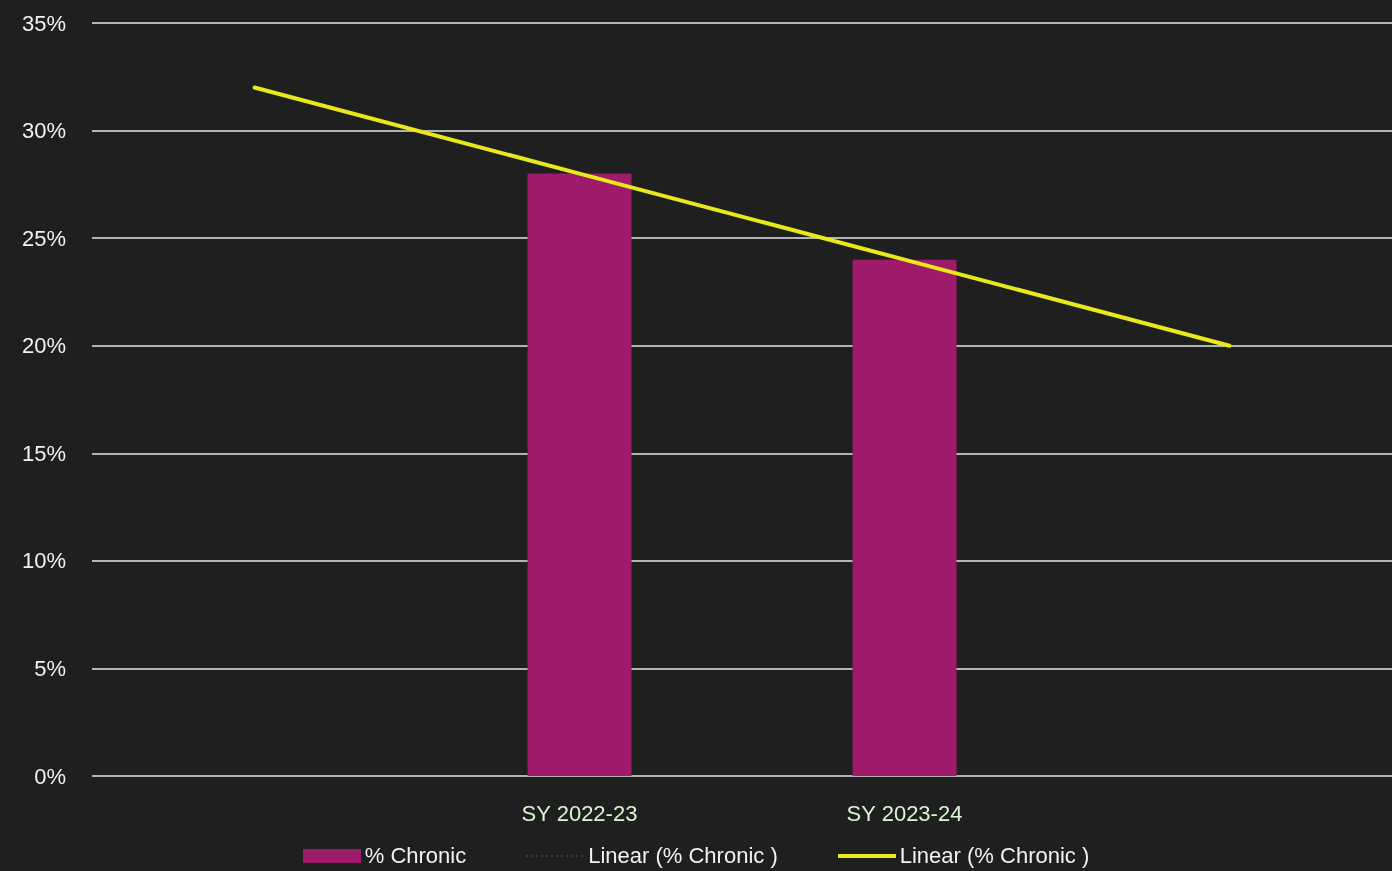  Describe the element at coordinates (43, 23) in the screenshot. I see `y-tick-label: 35%` at that location.